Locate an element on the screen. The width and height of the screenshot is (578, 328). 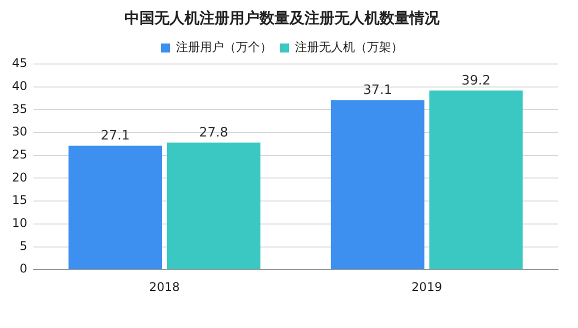
data-label: 27.8 is located at coordinates (213, 132).